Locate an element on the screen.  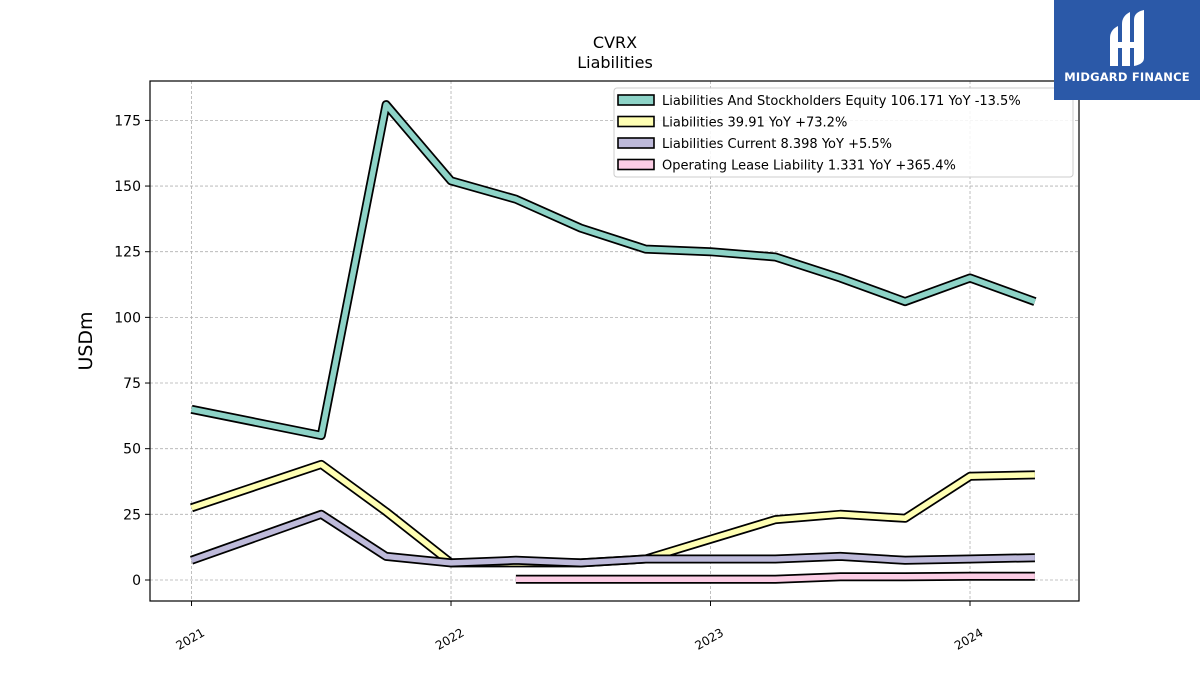
legend-box is located at coordinates (843, 132).